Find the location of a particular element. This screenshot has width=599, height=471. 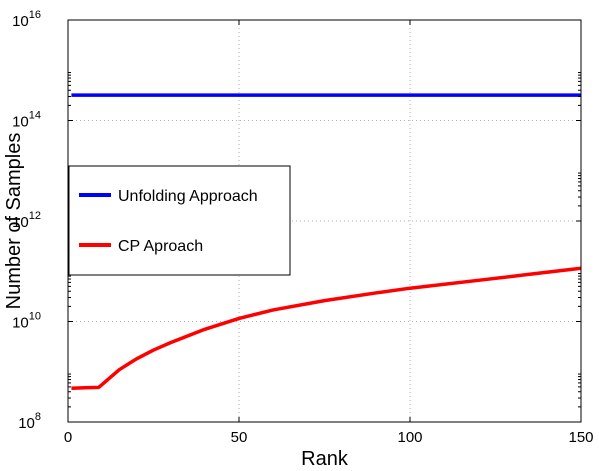

y-tick-label: 108 is located at coordinates (29, 421).